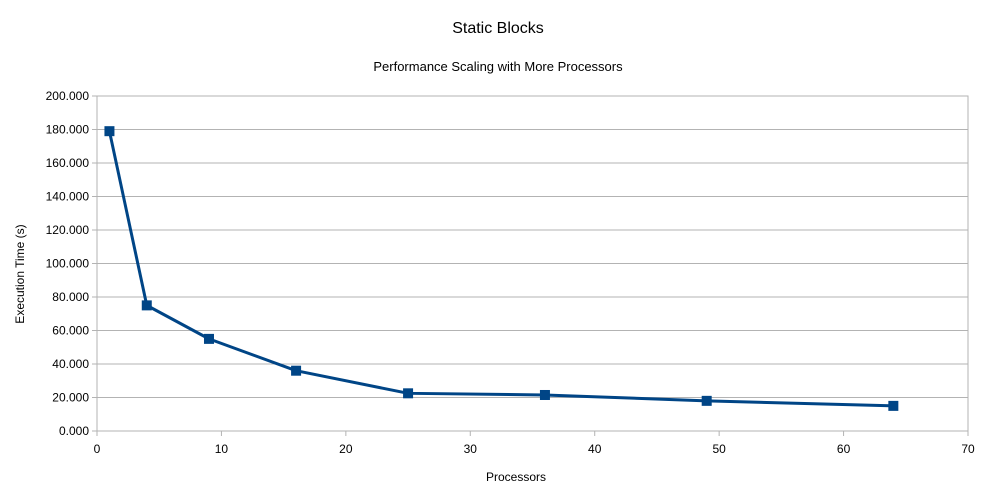  What do you see at coordinates (68, 230) in the screenshot?
I see `y-tick-label: 120.000` at bounding box center [68, 230].